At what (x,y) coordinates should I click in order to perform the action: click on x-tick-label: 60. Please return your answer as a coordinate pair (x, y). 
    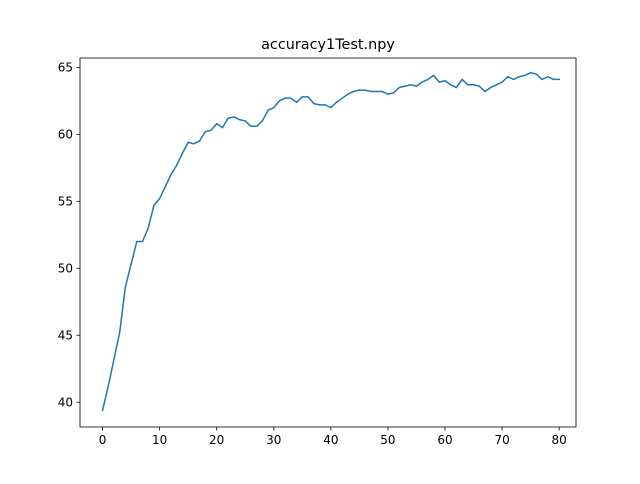
    Looking at the image, I should click on (444, 440).